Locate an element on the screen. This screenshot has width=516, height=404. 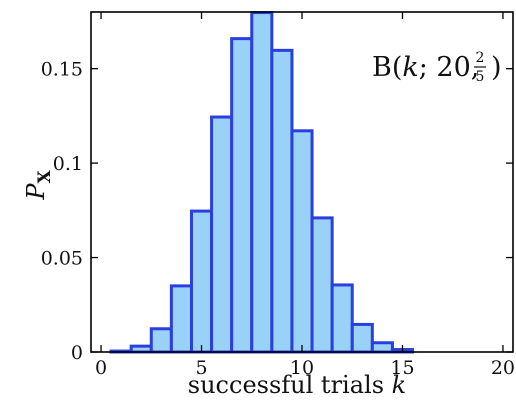
annotation-text: B(k; 20, is located at coordinates (425, 67).